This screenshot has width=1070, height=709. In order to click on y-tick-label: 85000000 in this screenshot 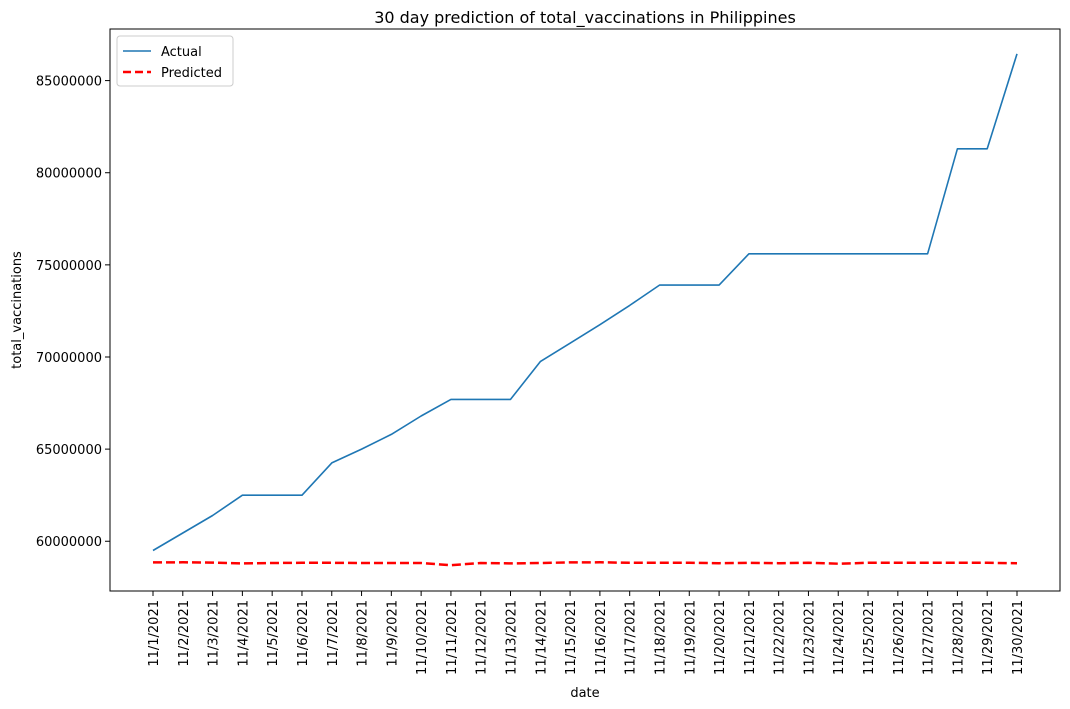, I will do `click(69, 82)`.